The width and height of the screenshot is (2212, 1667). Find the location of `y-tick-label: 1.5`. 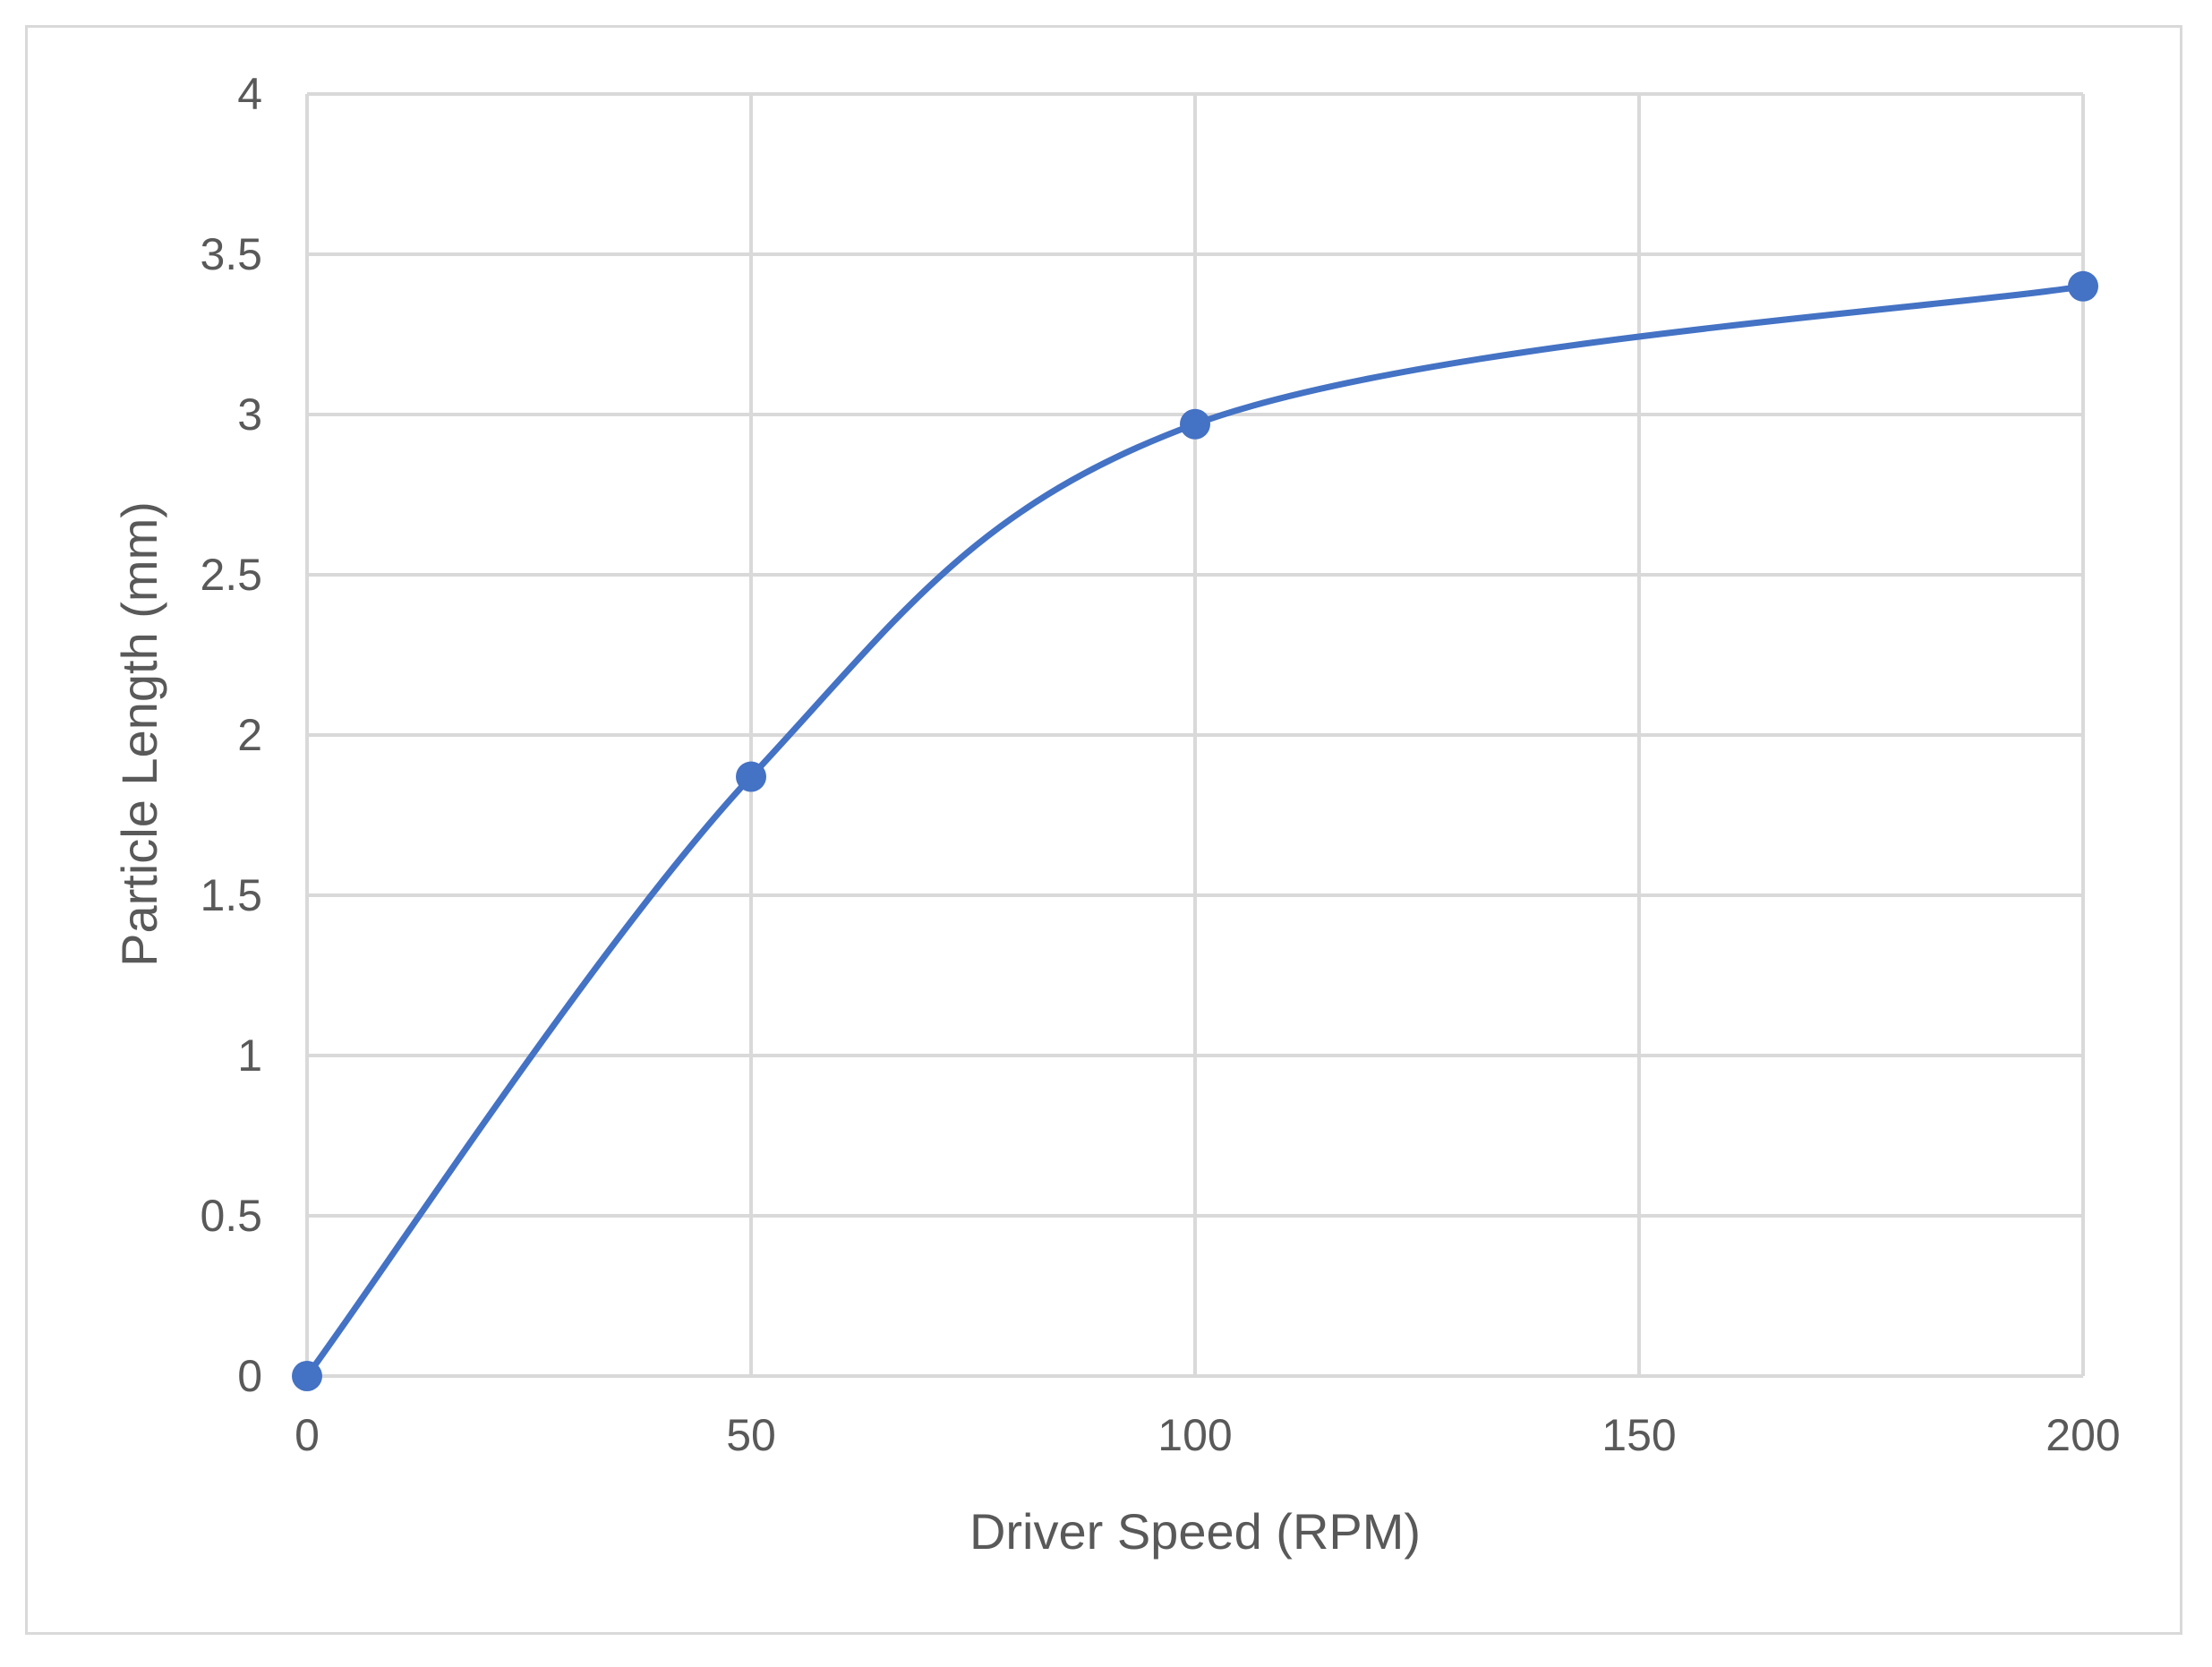

y-tick-label: 1.5 is located at coordinates (231, 895).